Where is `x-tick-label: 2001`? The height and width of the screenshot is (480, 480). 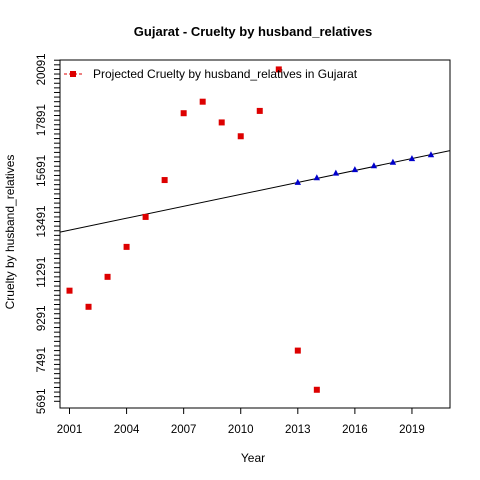 x-tick-label: 2001 is located at coordinates (70, 430).